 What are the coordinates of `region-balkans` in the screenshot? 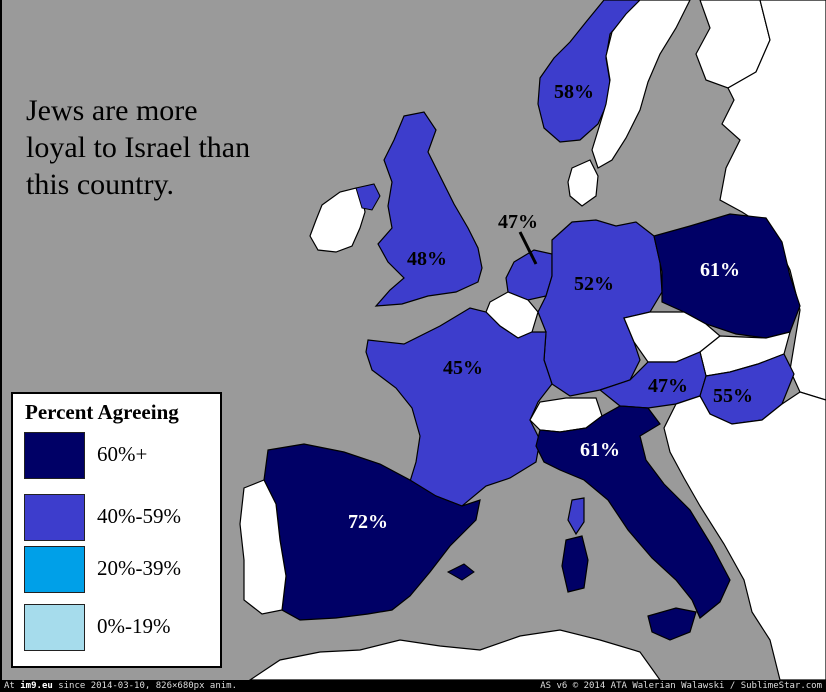 It's located at (744, 535).